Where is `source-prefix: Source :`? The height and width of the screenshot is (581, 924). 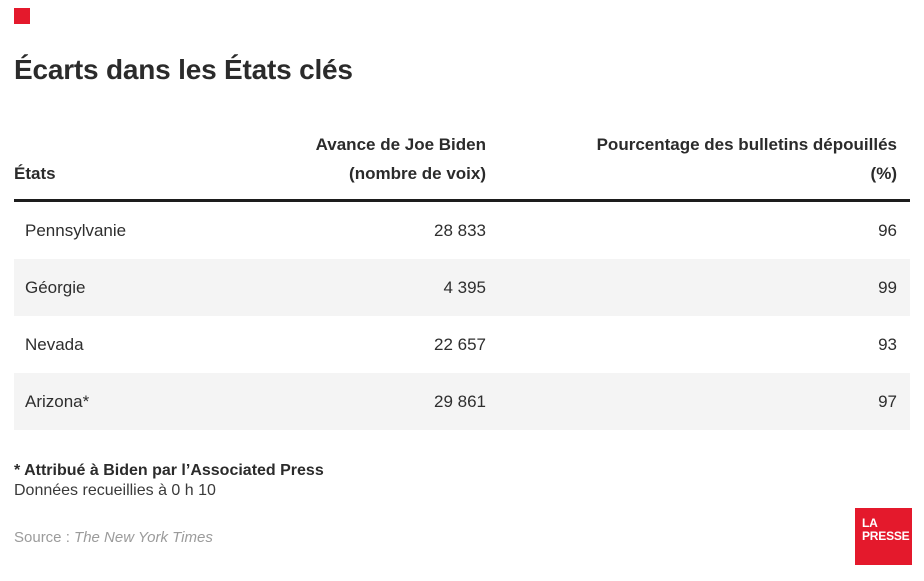
source-prefix: Source : is located at coordinates (44, 537).